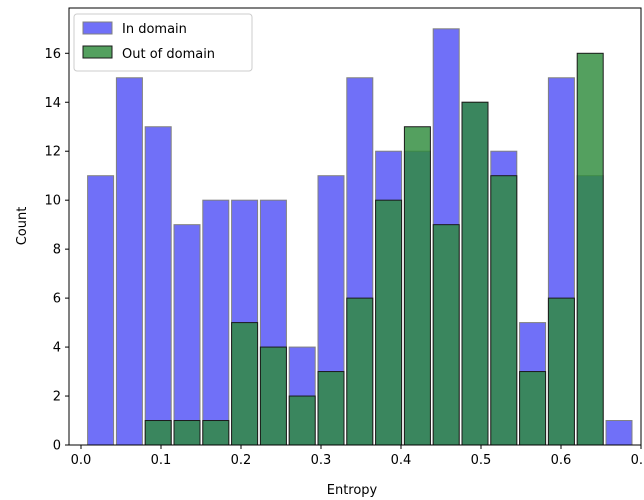  What do you see at coordinates (52, 201) in the screenshot?
I see `y-tick-label: 10` at bounding box center [52, 201].